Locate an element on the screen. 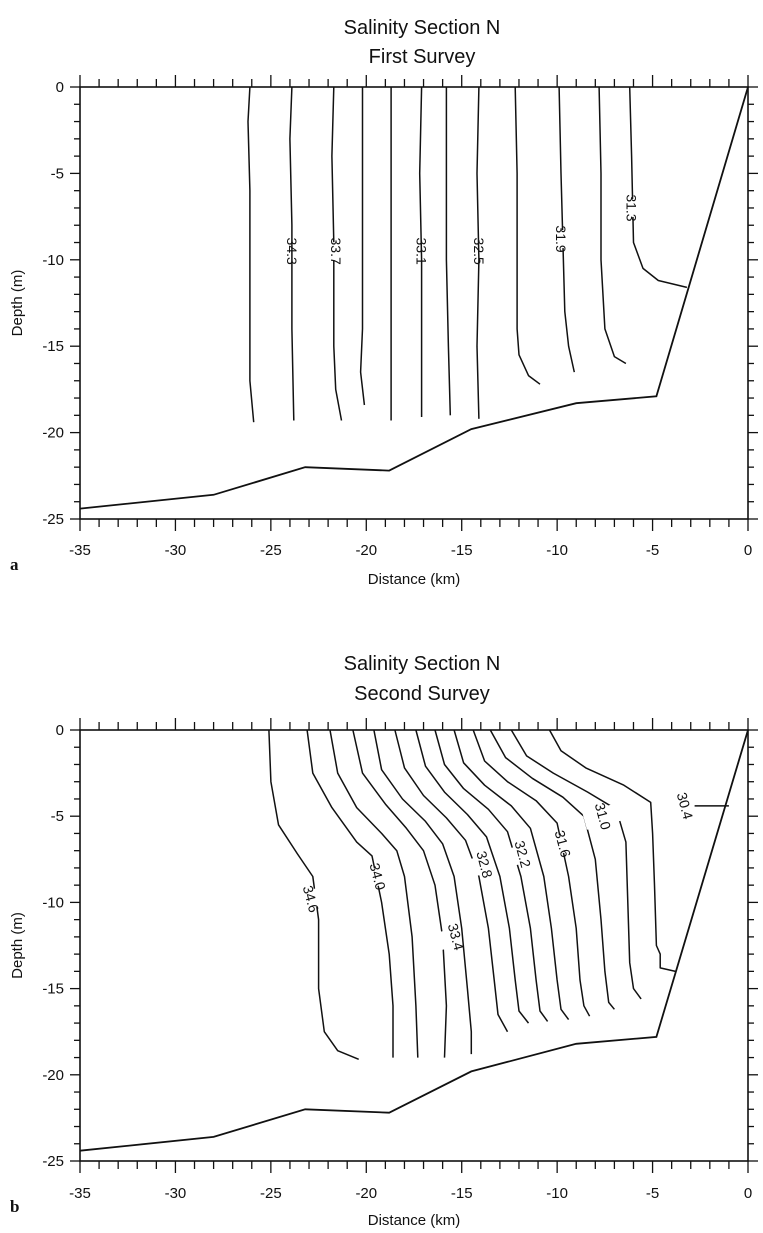  contour-label: 31.3 is located at coordinates (632, 207).